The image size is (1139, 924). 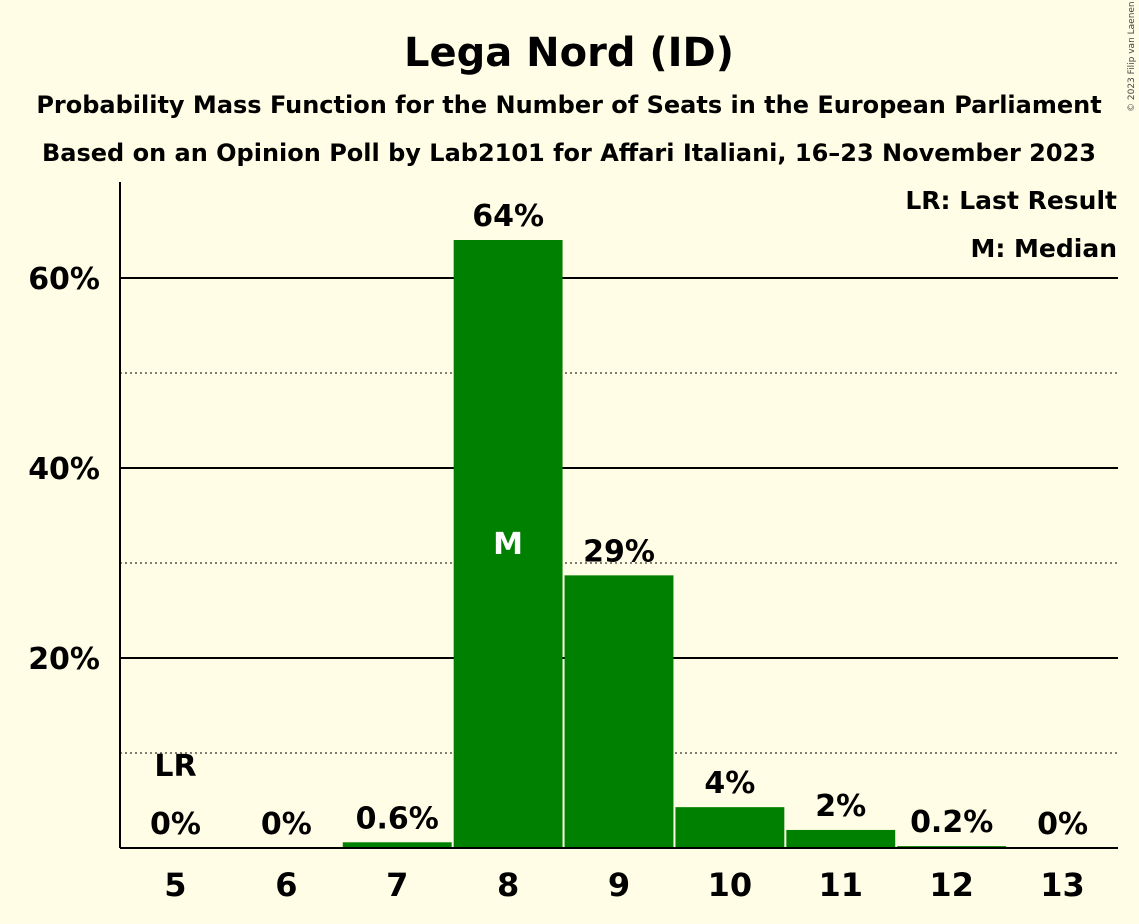 I want to click on bar-value-label: 29%, so click(x=619, y=551).